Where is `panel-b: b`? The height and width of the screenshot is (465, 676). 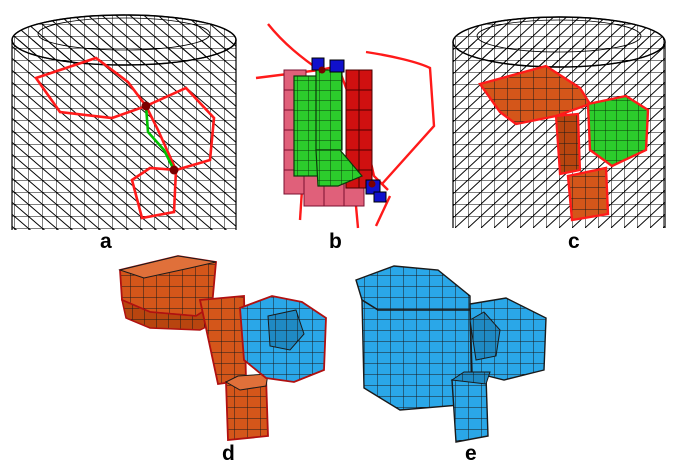 panel-b: b is located at coordinates (345, 138).